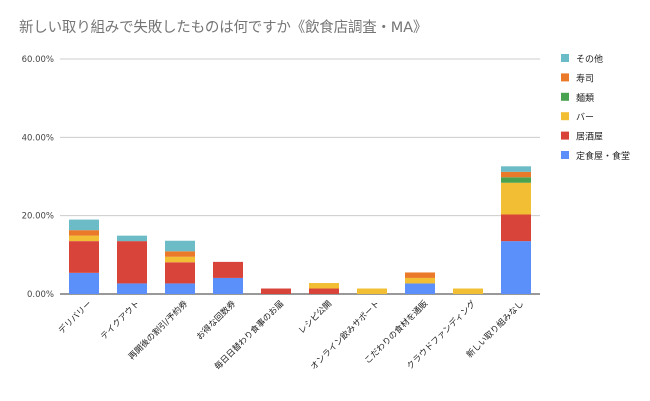  Describe the element at coordinates (223, 28) in the screenshot. I see `chart-title: 新しい取り組みで失敗したものは何ですか《飲食店調査・MA》` at that location.